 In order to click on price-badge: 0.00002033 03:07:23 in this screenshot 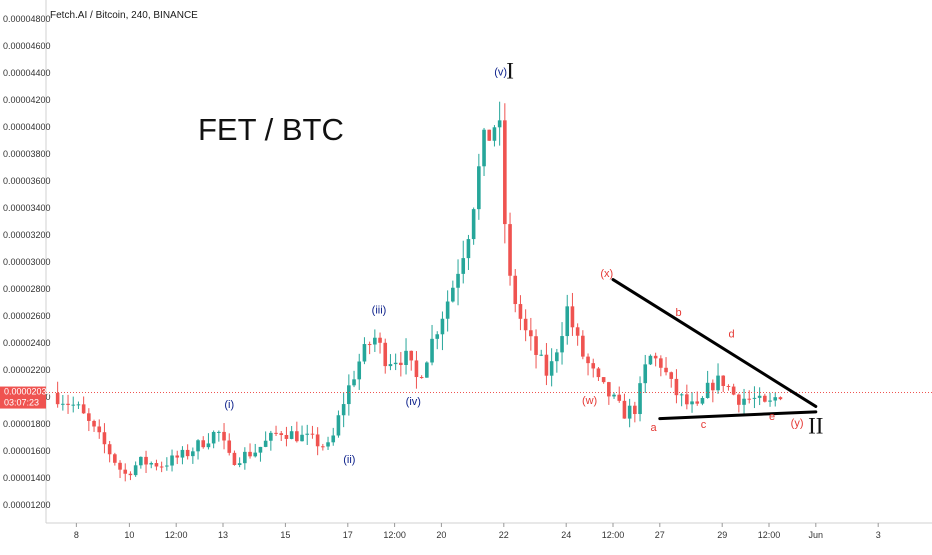, I will do `click(26, 397)`.